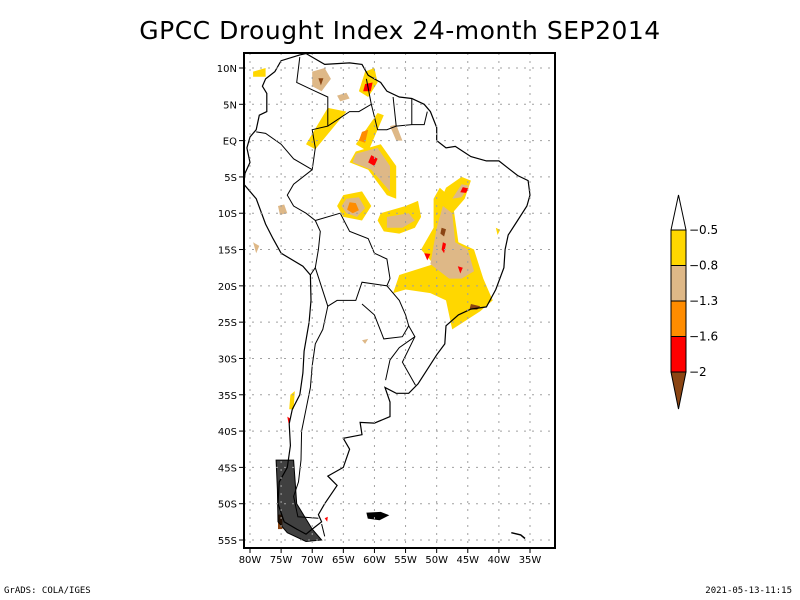  I want to click on colorbar-level-label: −2, so click(698, 372).